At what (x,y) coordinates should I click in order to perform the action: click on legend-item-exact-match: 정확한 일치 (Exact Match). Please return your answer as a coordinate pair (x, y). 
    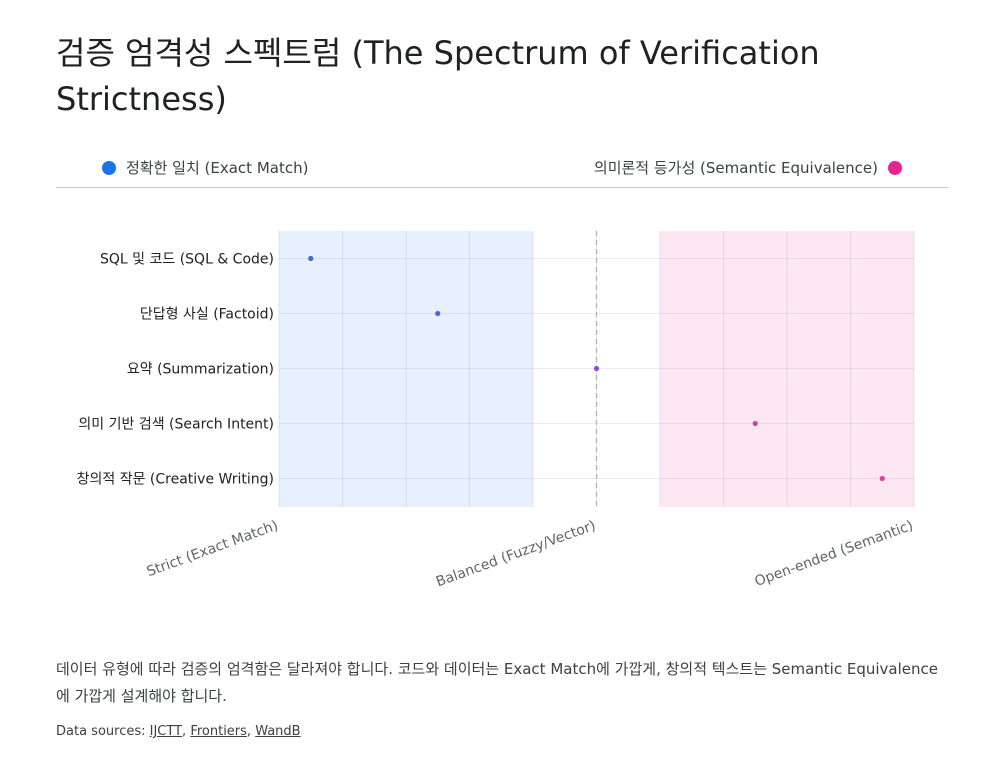
    Looking at the image, I should click on (205, 167).